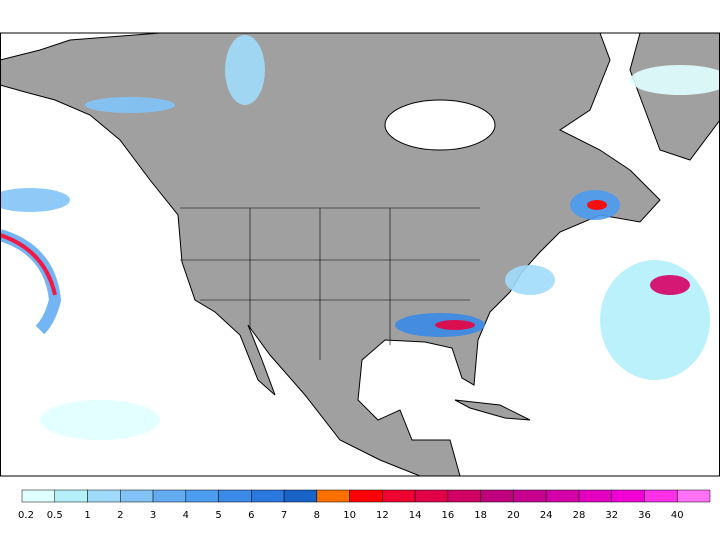 Image resolution: width=720 pixels, height=540 pixels. I want to click on colorbar-label: 1, so click(87, 515).